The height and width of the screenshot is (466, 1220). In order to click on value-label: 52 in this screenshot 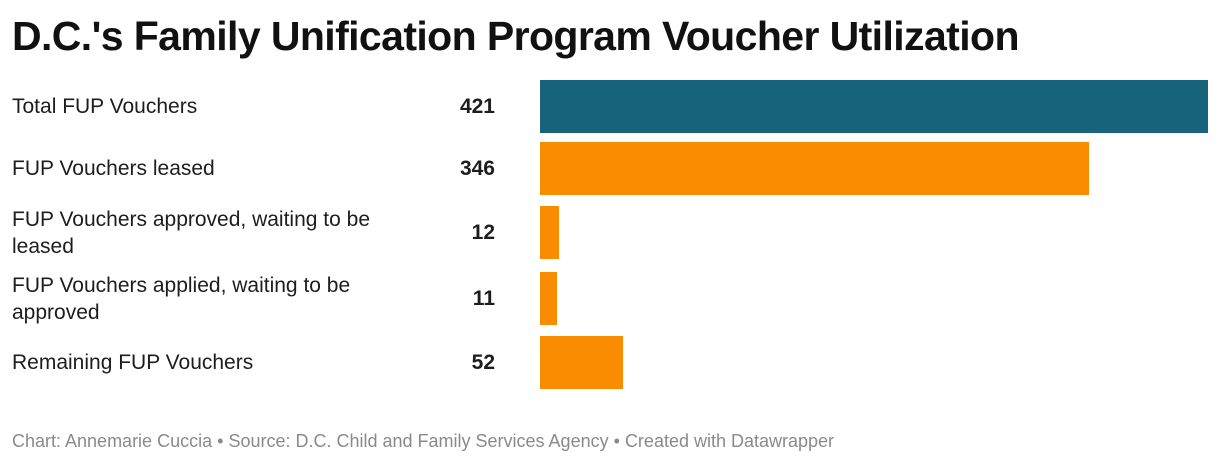, I will do `click(483, 362)`.